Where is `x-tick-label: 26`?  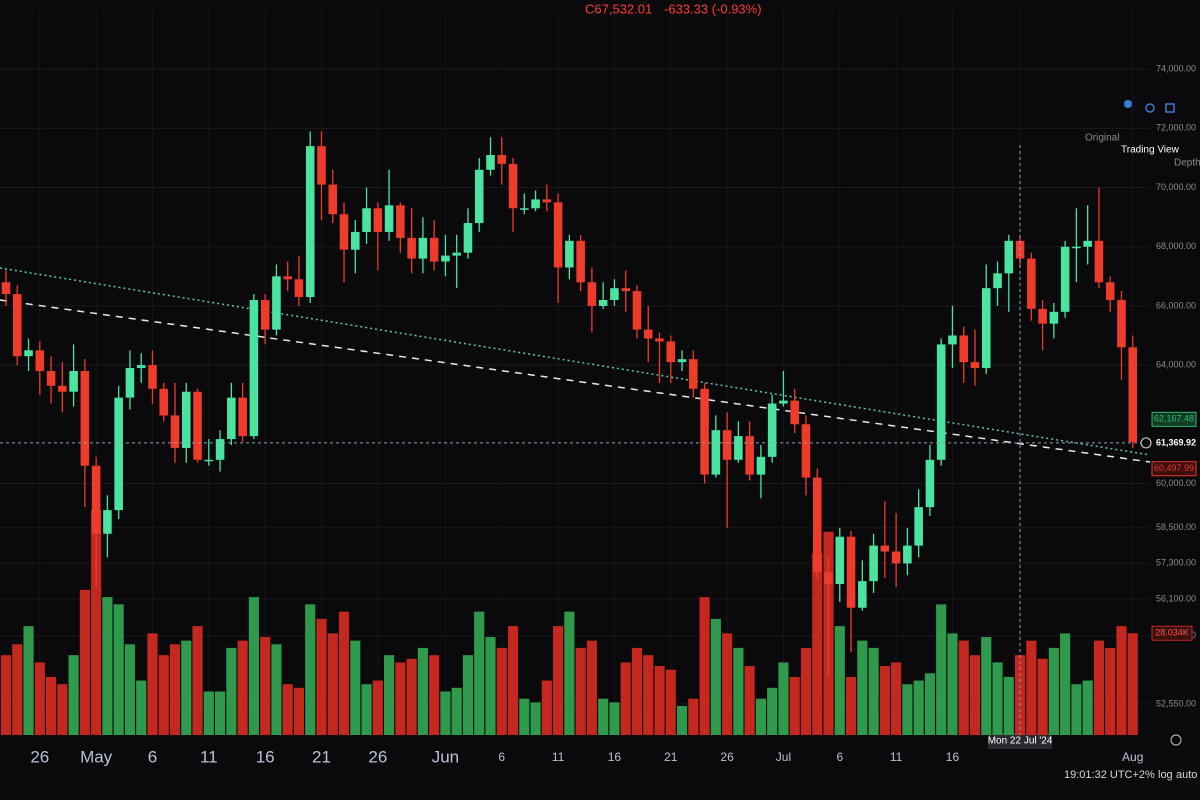 x-tick-label: 26 is located at coordinates (377, 756).